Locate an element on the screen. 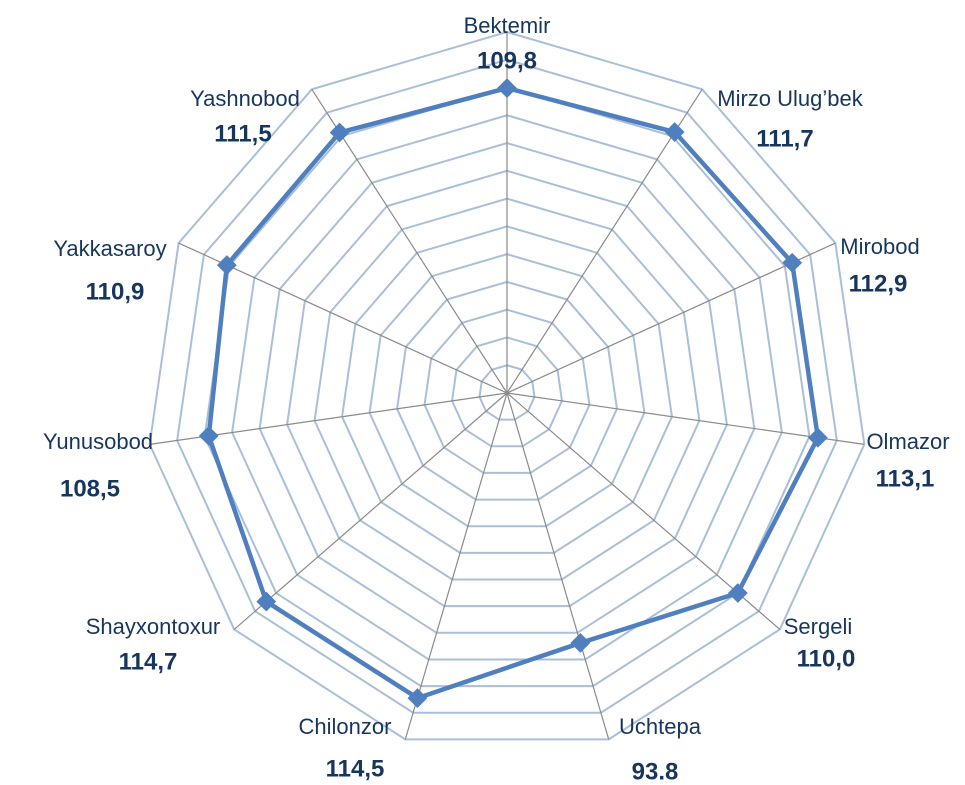  value-label: 108,5 is located at coordinates (90, 488).